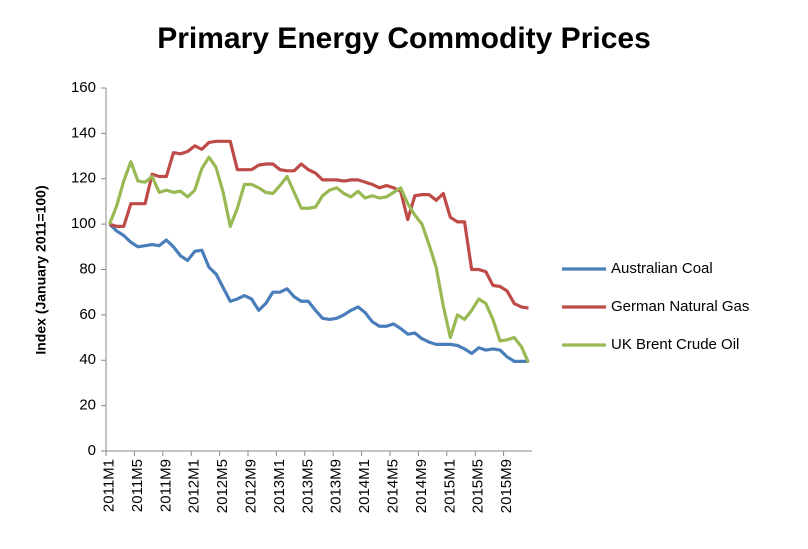 The width and height of the screenshot is (808, 549). I want to click on y-axis-label: Index (January 2011=100), so click(41, 269).